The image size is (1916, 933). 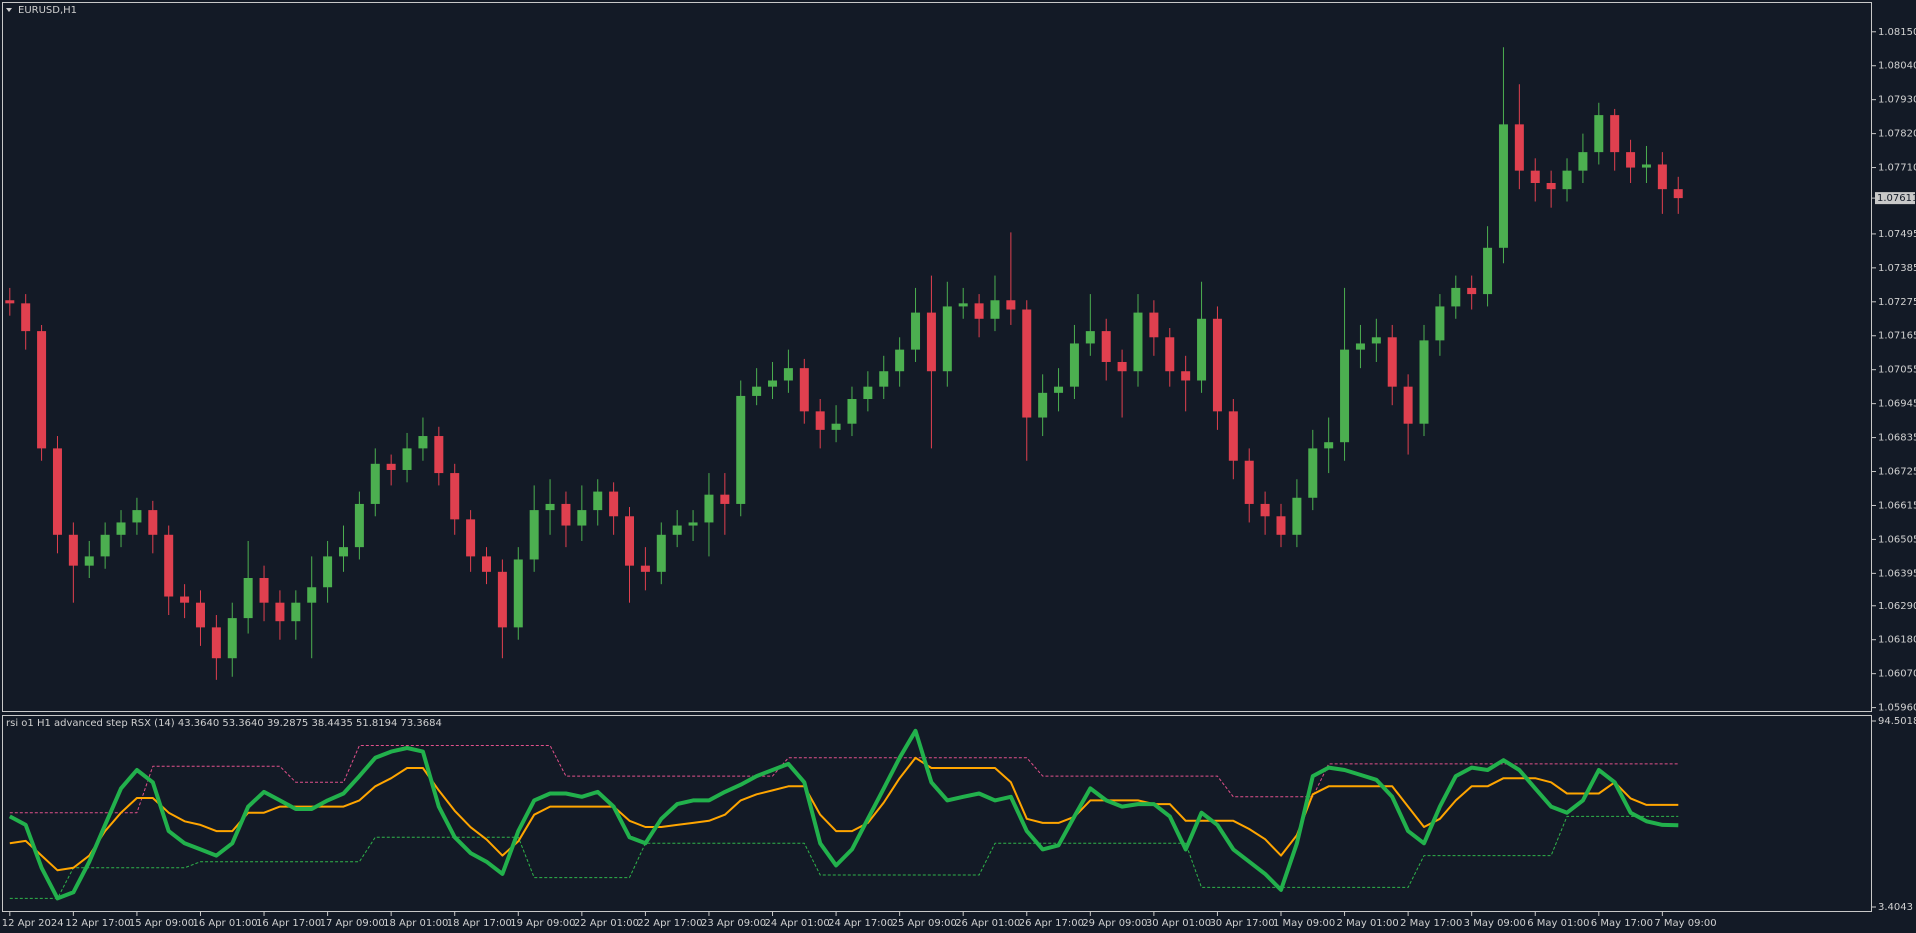 What do you see at coordinates (9, 10) in the screenshot?
I see `menu-arrow` at bounding box center [9, 10].